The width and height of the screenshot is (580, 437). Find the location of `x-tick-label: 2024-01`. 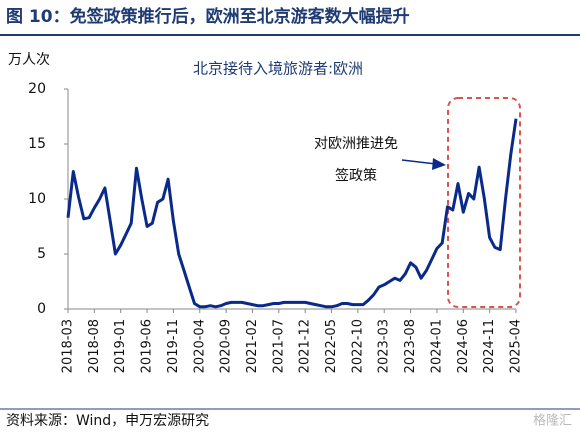

x-tick-label: 2024-01 is located at coordinates (436, 346).